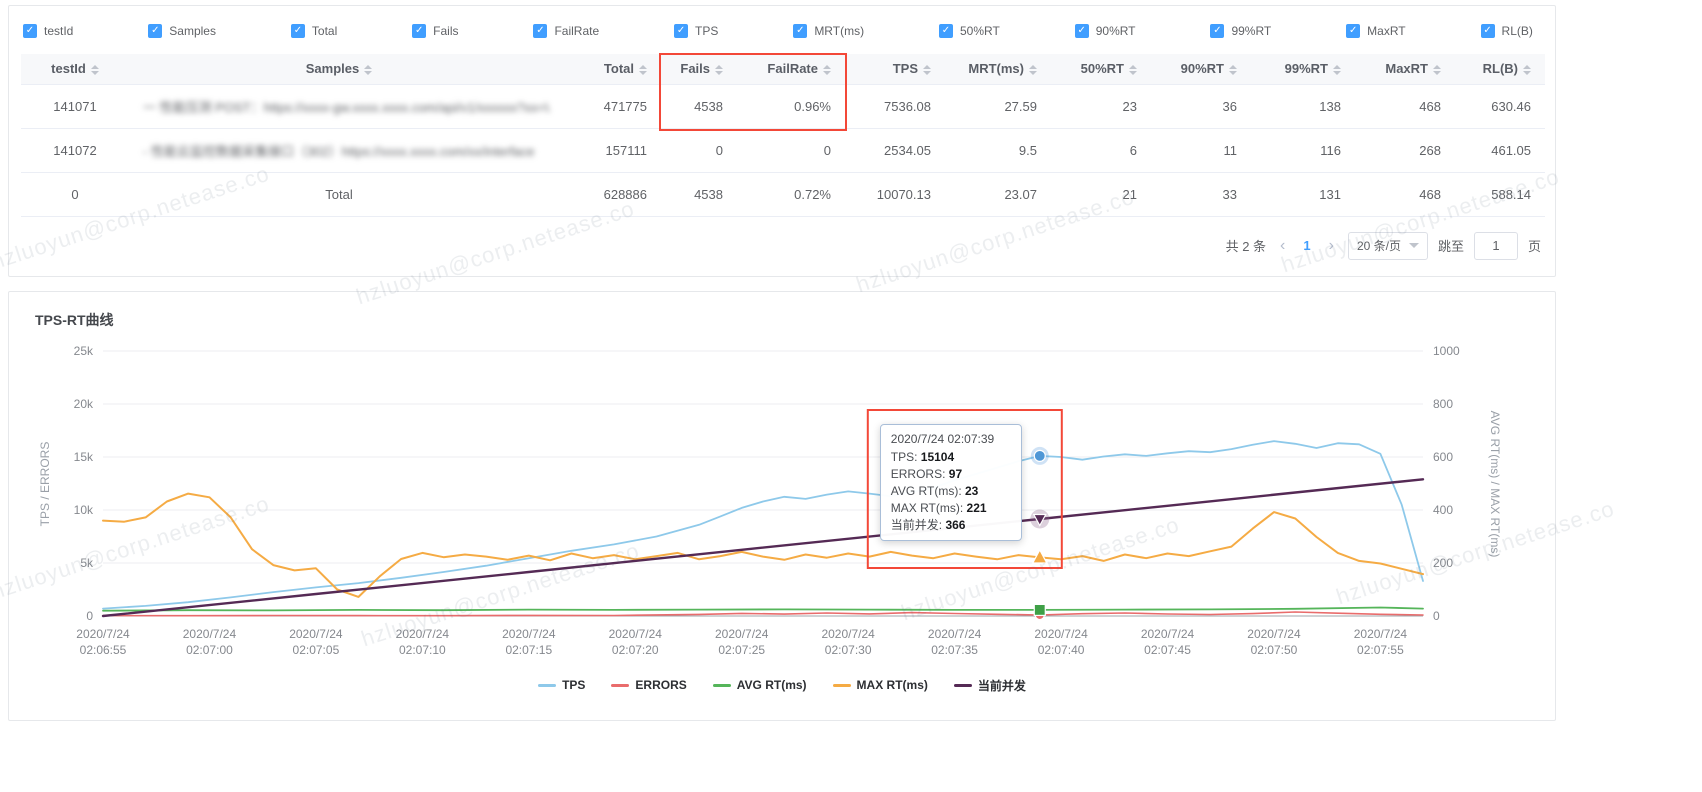  What do you see at coordinates (1387, 245) in the screenshot?
I see `page-size-select: 20 条/页` at bounding box center [1387, 245].